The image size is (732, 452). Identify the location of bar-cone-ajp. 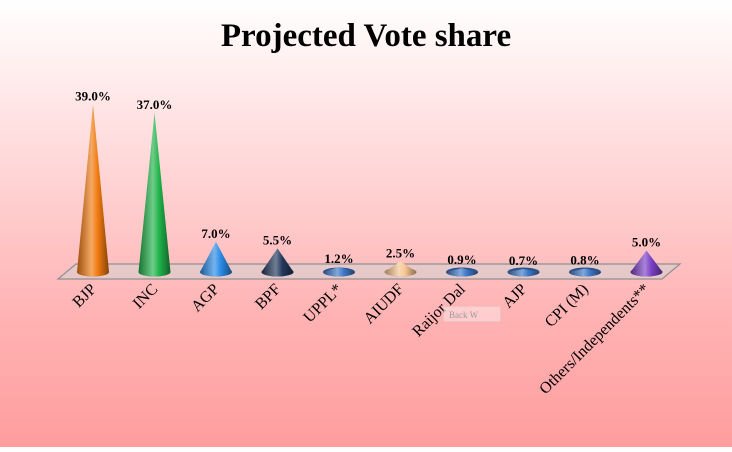
(523, 272).